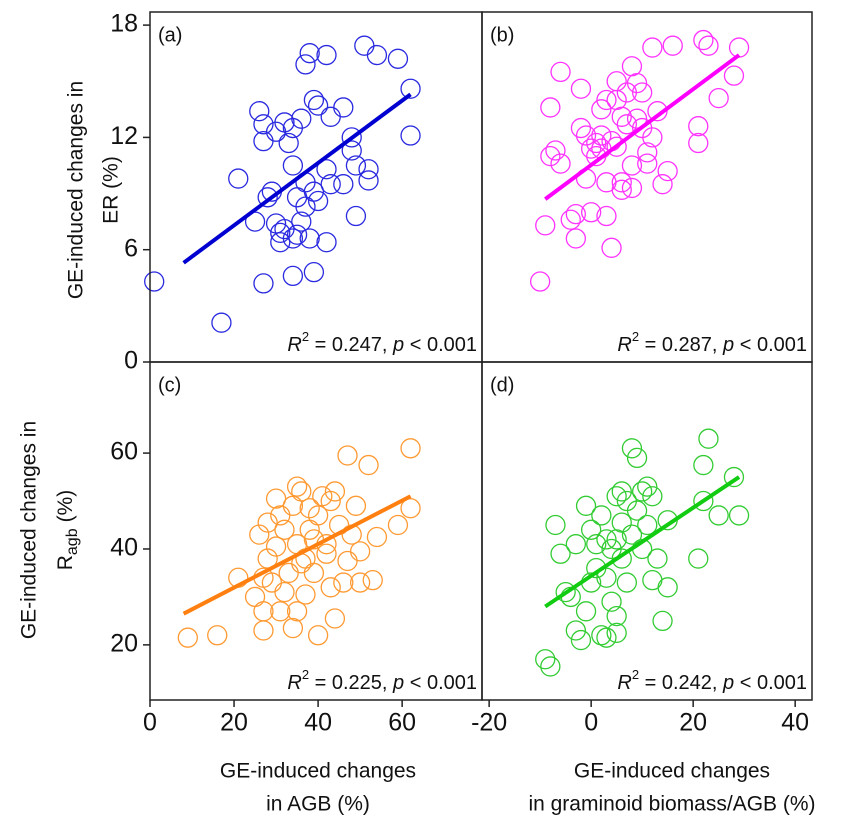  Describe the element at coordinates (68, 530) in the screenshot. I see `y-axis-label: Ragb (%)` at that location.